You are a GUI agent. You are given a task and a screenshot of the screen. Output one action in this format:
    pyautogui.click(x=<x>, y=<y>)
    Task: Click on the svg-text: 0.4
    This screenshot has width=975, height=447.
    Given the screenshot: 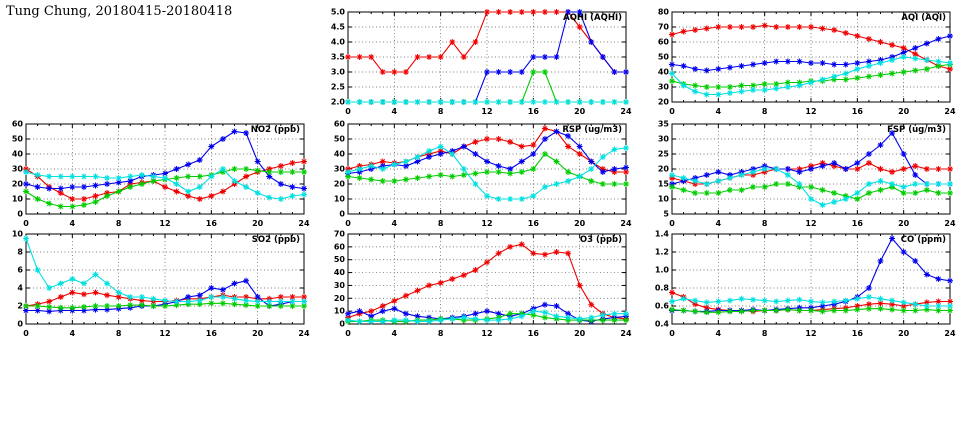 What is the action you would take?
    pyautogui.click(x=662, y=324)
    